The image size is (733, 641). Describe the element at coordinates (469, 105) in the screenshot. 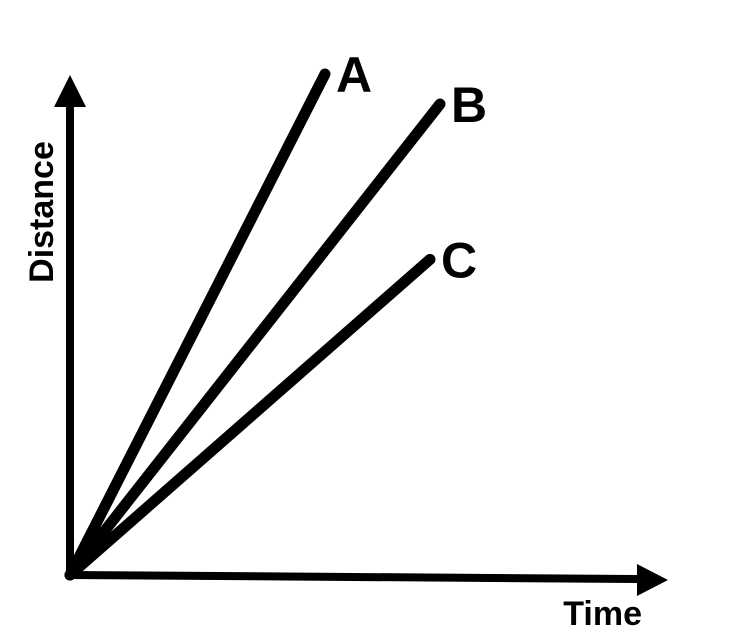

I see `series-label-b: B` at that location.